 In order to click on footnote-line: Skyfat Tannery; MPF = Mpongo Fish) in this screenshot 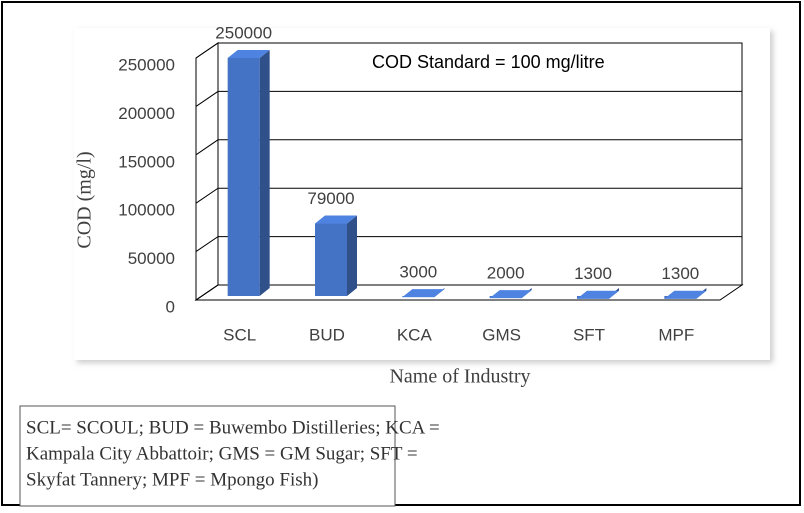, I will do `click(172, 479)`.